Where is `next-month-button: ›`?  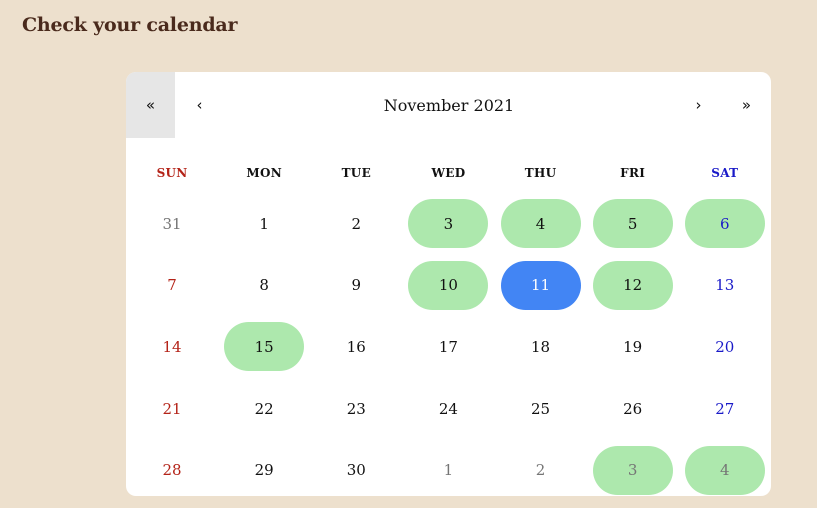
next-month-button: › is located at coordinates (698, 105).